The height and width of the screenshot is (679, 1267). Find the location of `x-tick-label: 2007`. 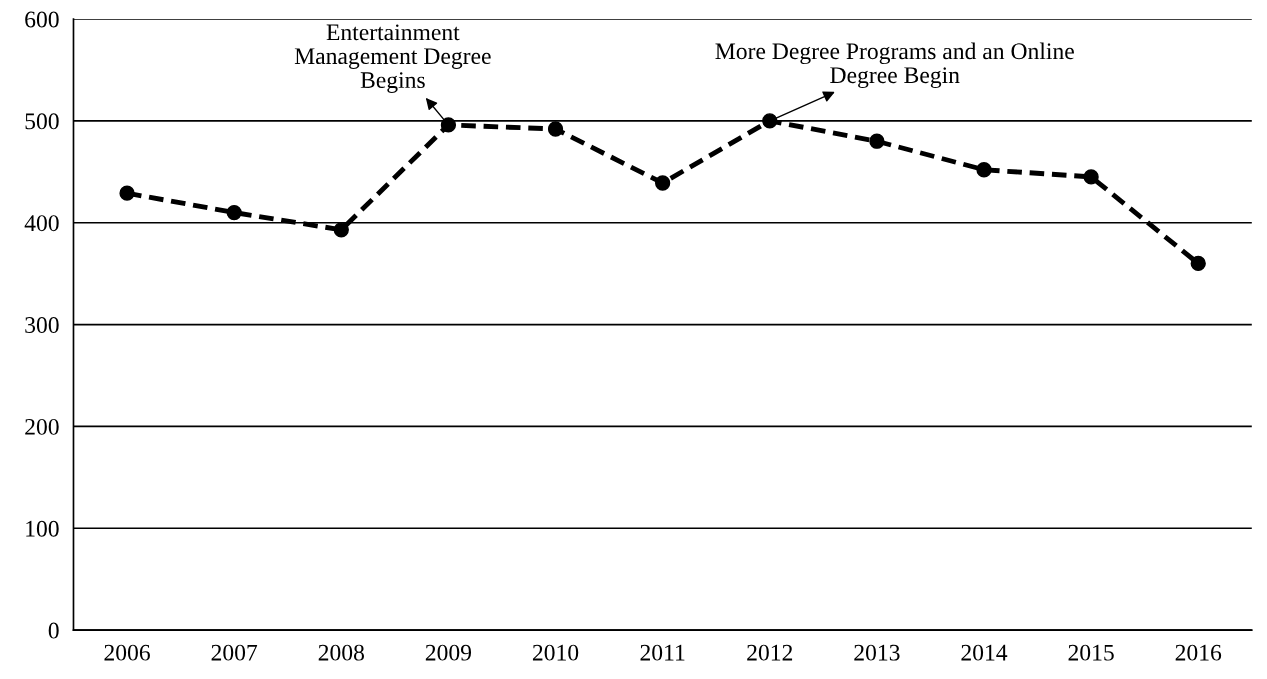

x-tick-label: 2007 is located at coordinates (234, 652).